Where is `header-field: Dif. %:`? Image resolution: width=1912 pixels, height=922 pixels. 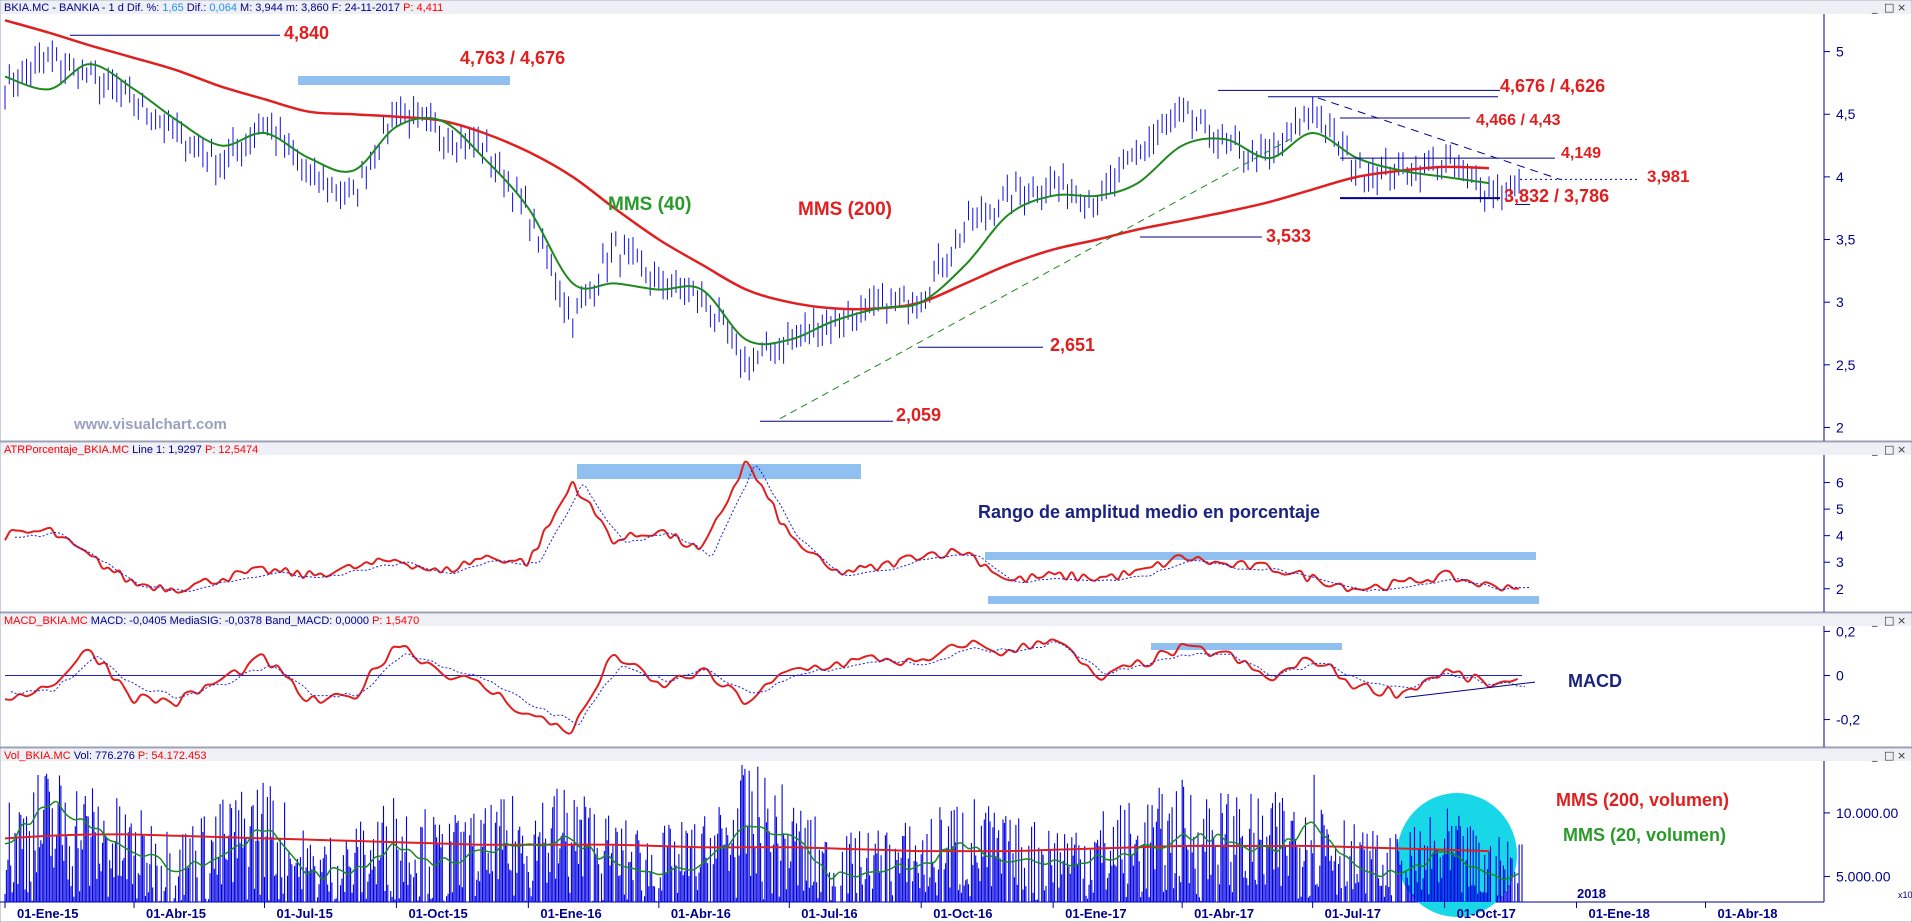 header-field: Dif. %: is located at coordinates (141, 8).